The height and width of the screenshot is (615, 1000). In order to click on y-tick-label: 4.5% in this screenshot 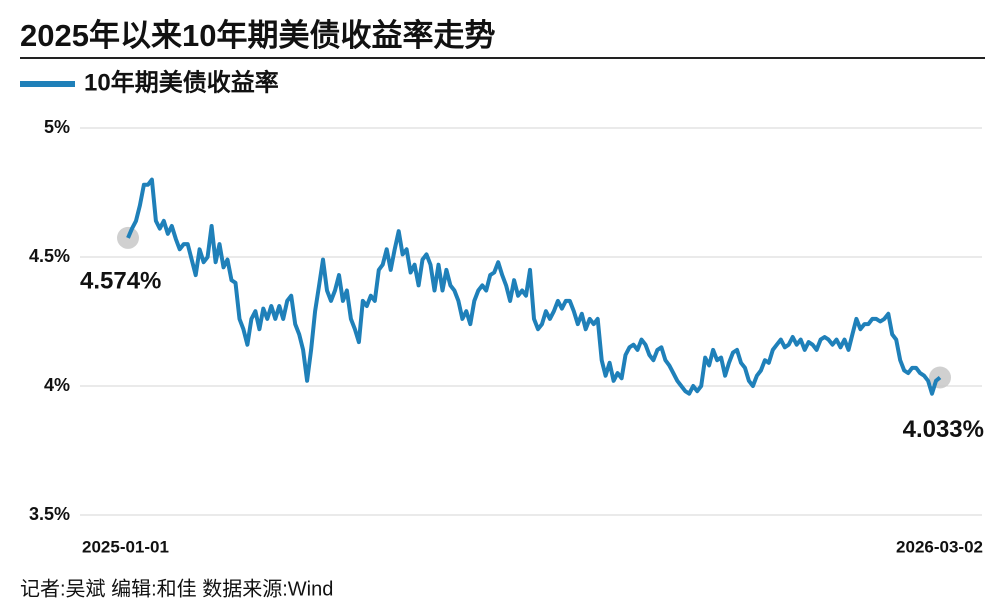, I will do `click(49, 256)`.